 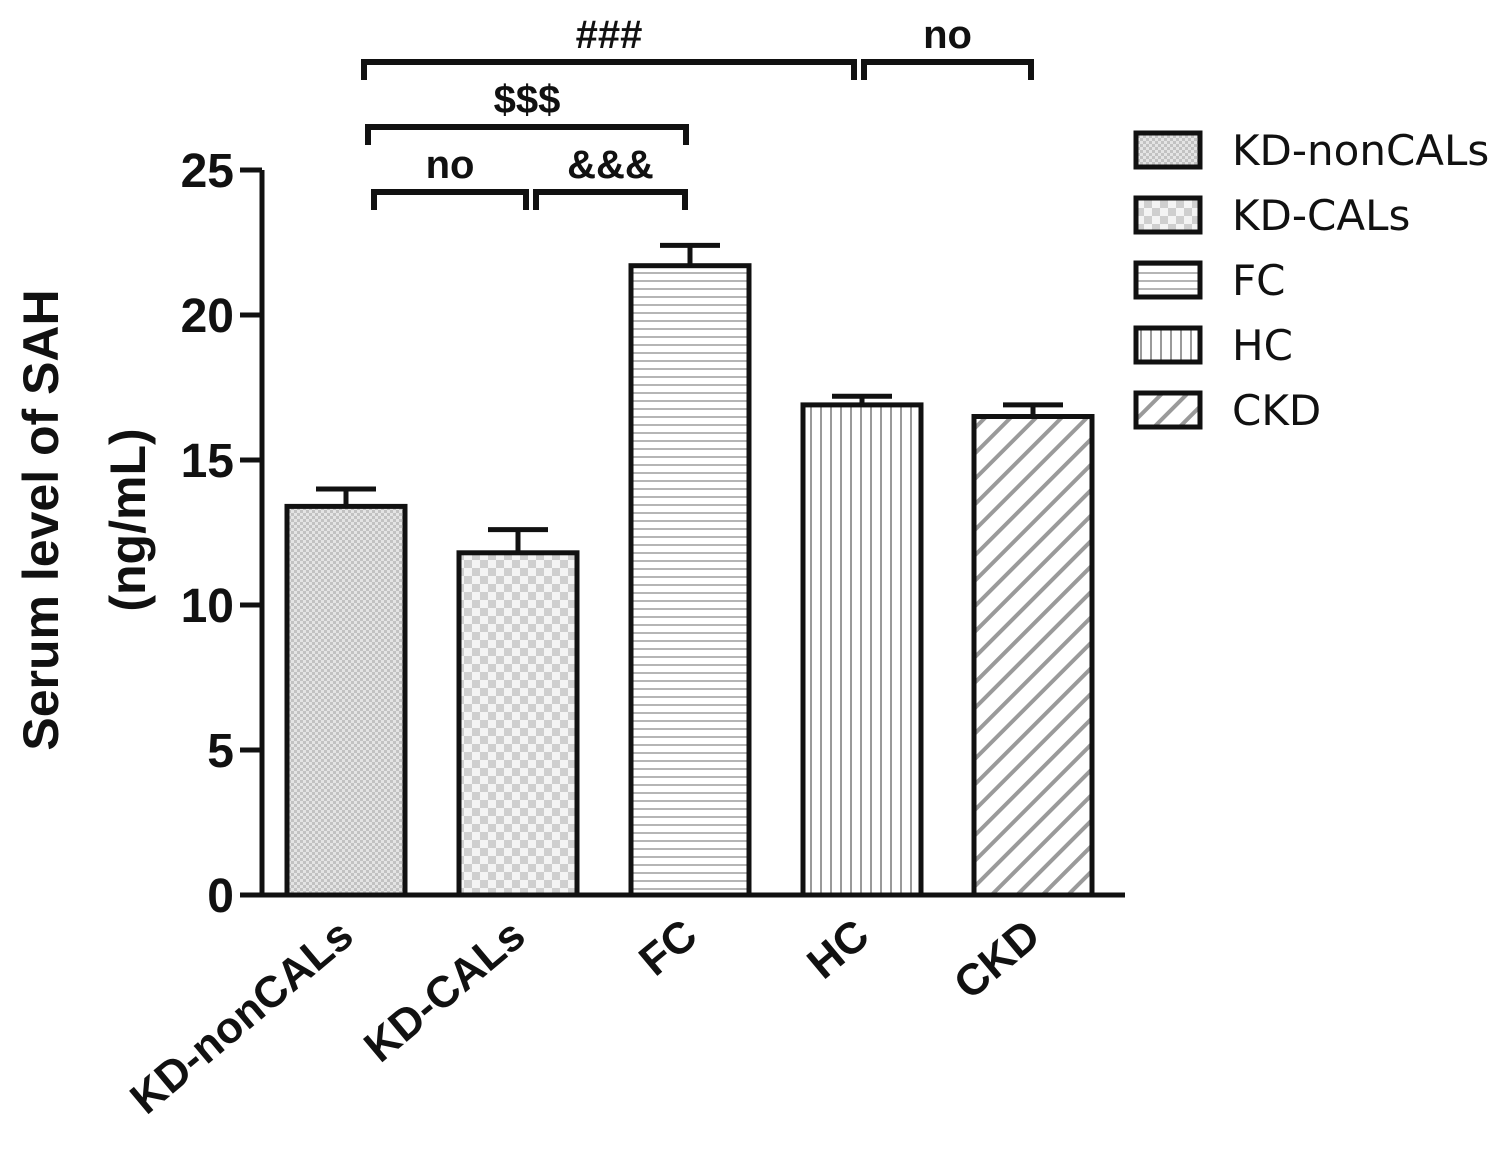 What do you see at coordinates (518, 724) in the screenshot?
I see `bar-kd-cals` at bounding box center [518, 724].